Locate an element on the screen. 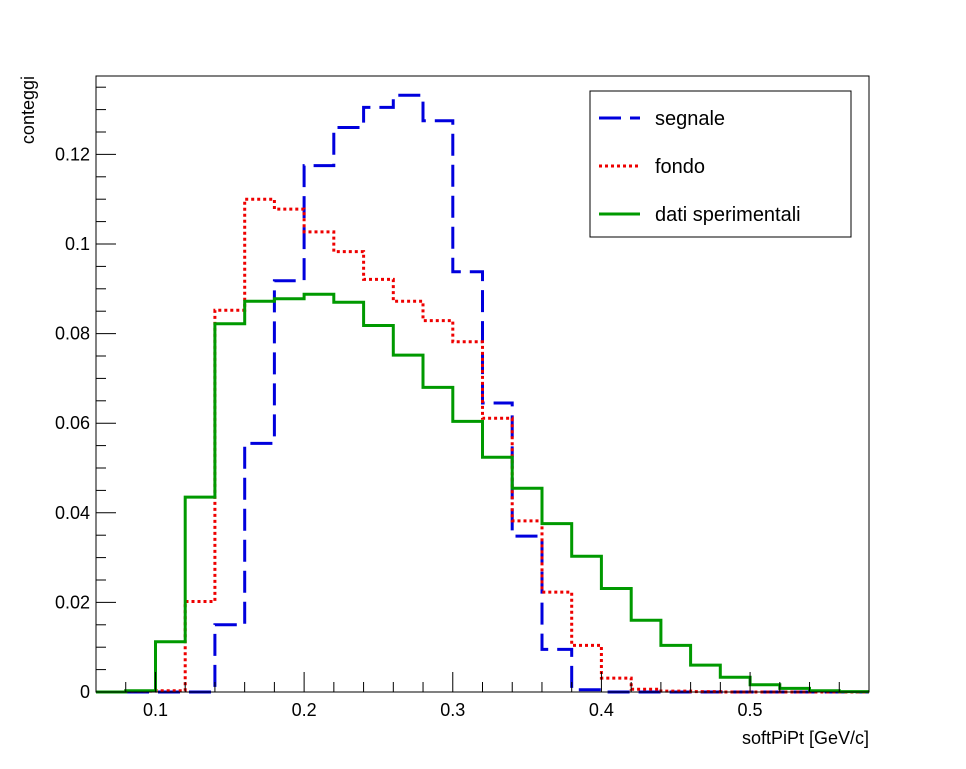 The height and width of the screenshot is (769, 966). x-tick-label: 0.2 is located at coordinates (304, 710).